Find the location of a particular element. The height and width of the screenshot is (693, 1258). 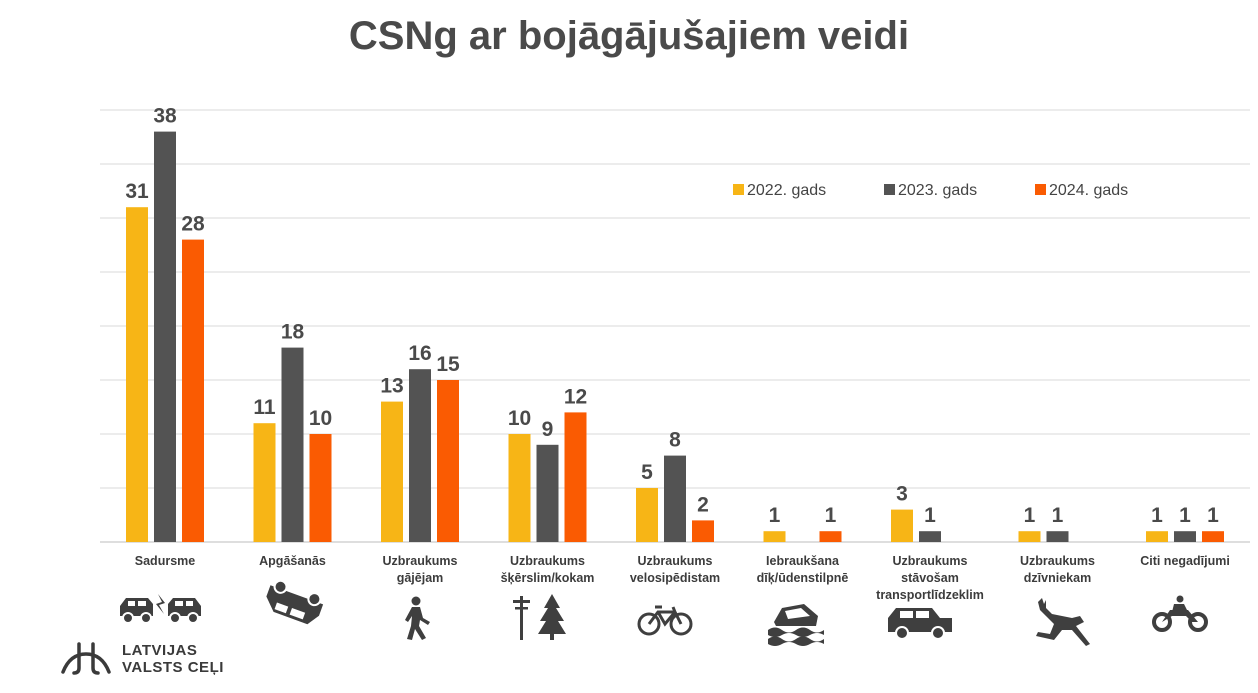

value-label: 5 is located at coordinates (647, 472).